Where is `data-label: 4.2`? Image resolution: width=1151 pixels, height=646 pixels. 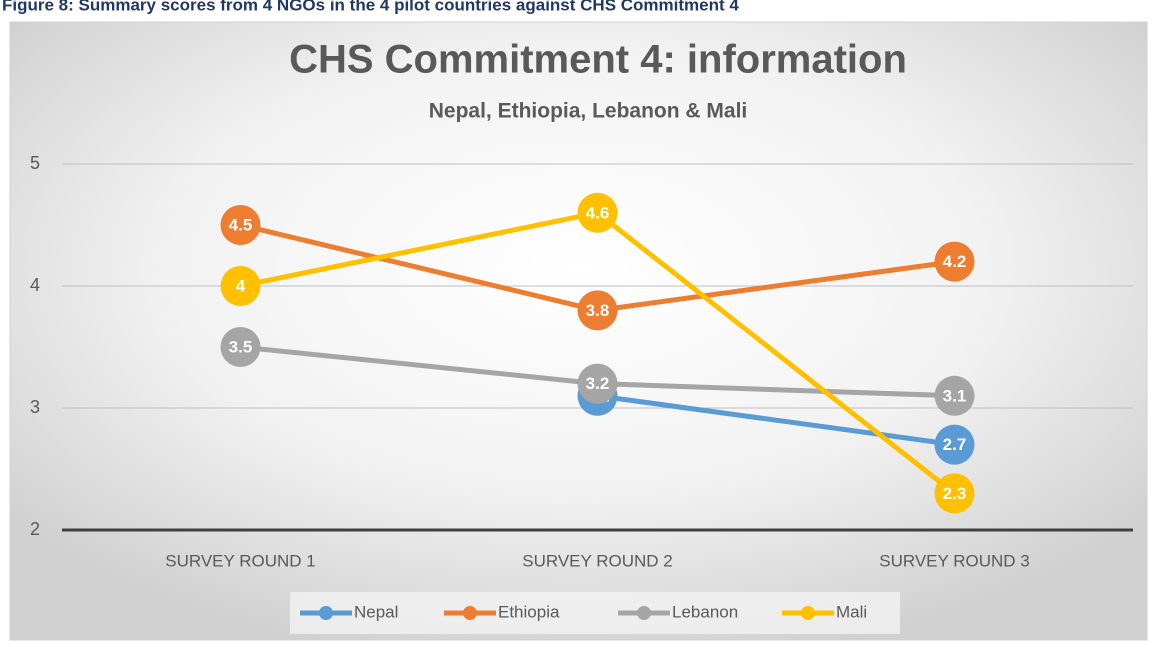 data-label: 4.2 is located at coordinates (955, 261).